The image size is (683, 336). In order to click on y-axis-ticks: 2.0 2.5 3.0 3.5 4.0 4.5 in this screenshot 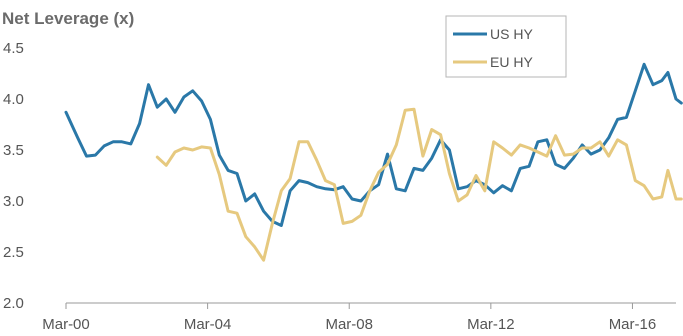, I will do `click(13, 176)`.